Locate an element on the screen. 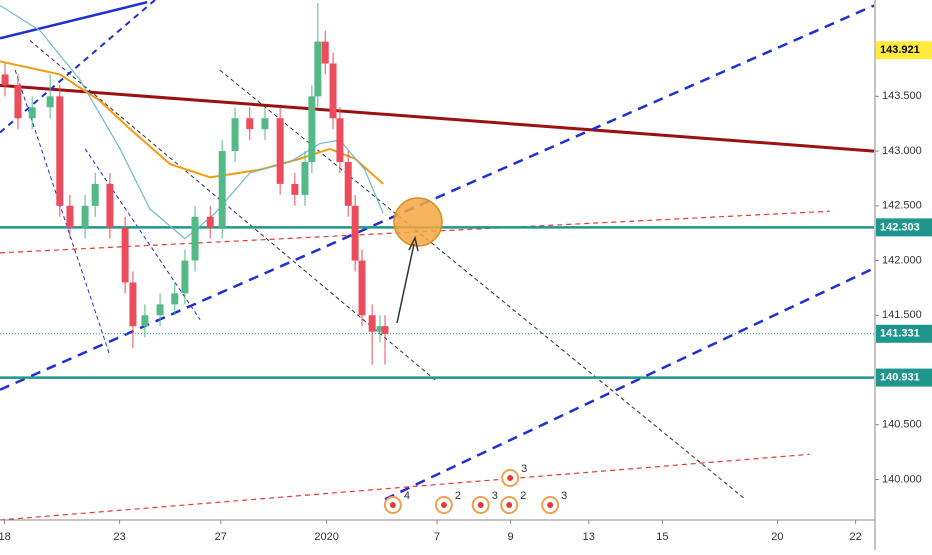  x-tick-label: 15 is located at coordinates (662, 537).